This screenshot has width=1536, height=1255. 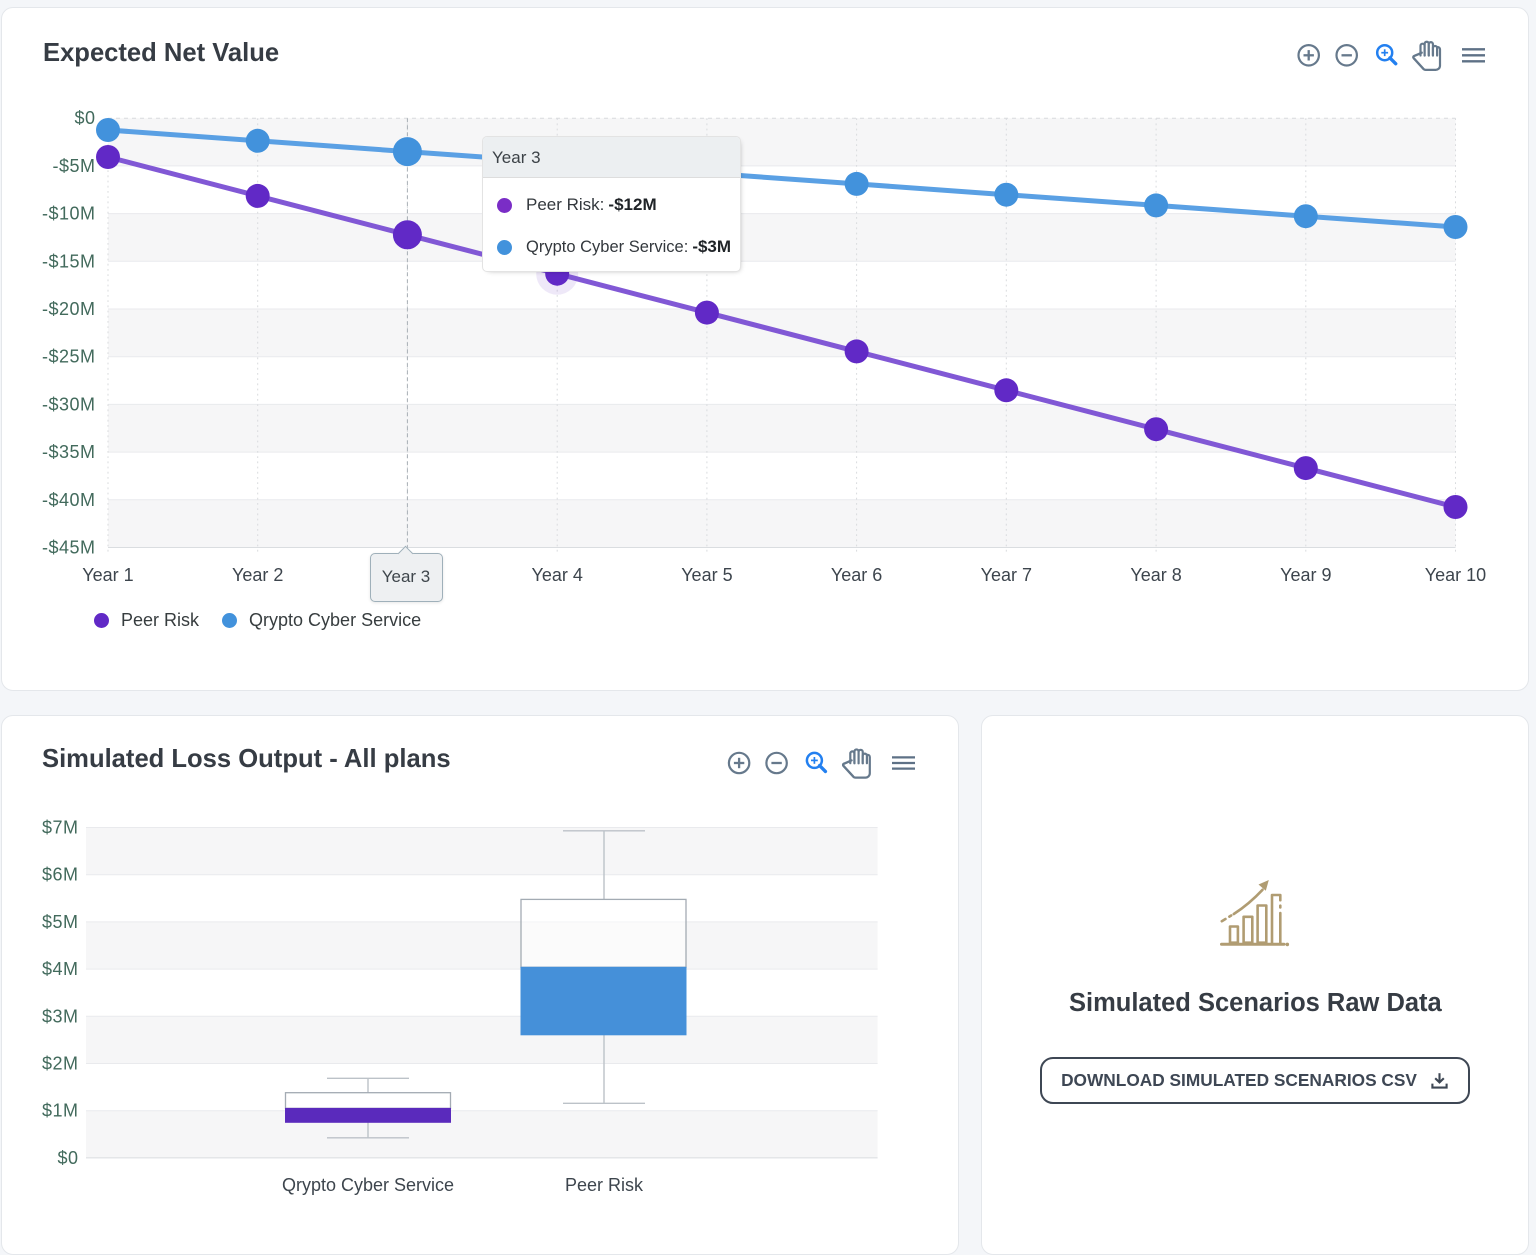 I want to click on svg-text: $3M, so click(x=60, y=1016).